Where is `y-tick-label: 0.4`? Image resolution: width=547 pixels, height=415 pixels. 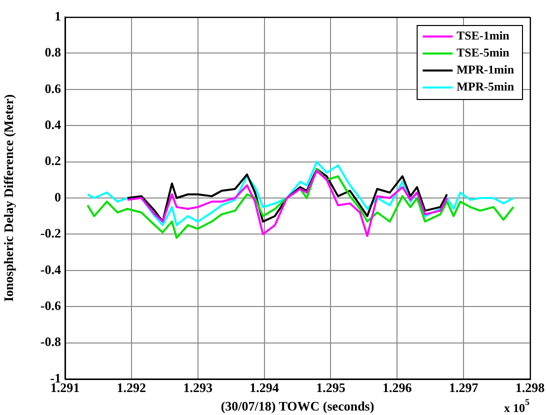 y-tick-label: 0.4 is located at coordinates (53, 124).